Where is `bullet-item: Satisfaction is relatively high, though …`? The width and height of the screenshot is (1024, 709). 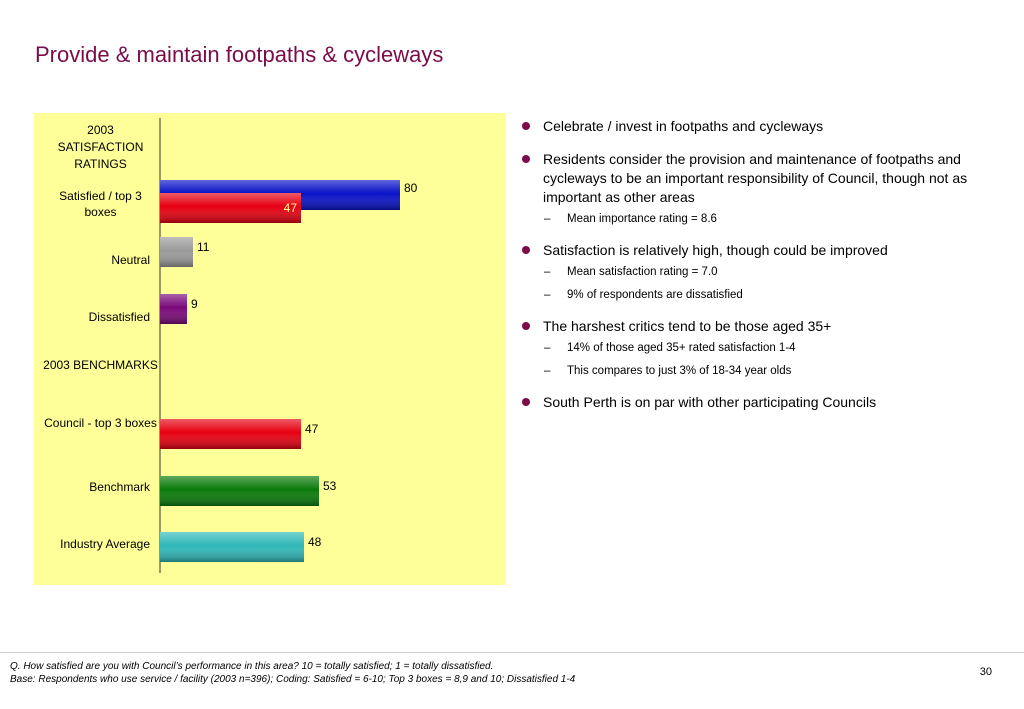
bullet-item: Satisfaction is relatively high, though … is located at coordinates (760, 250).